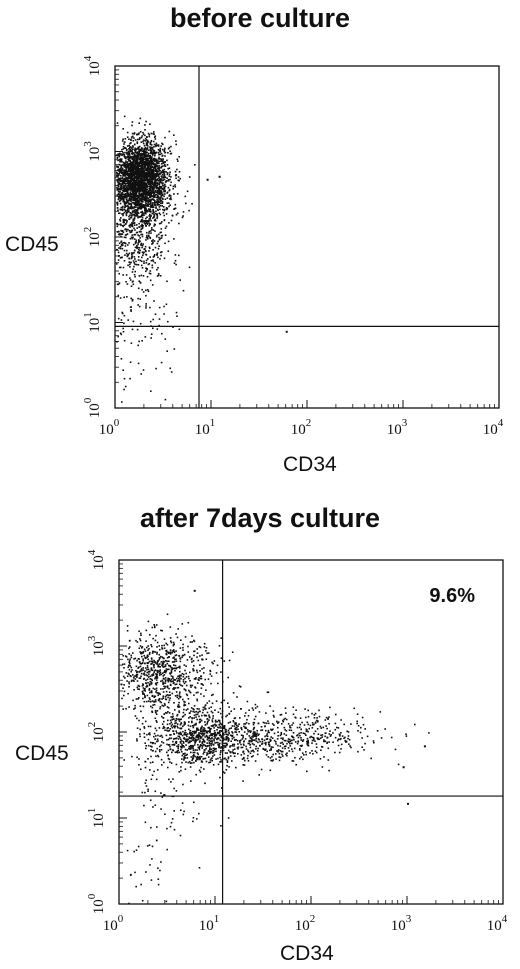  Describe the element at coordinates (42, 753) in the screenshot. I see `chart-2-y-axis-label: CD45` at that location.